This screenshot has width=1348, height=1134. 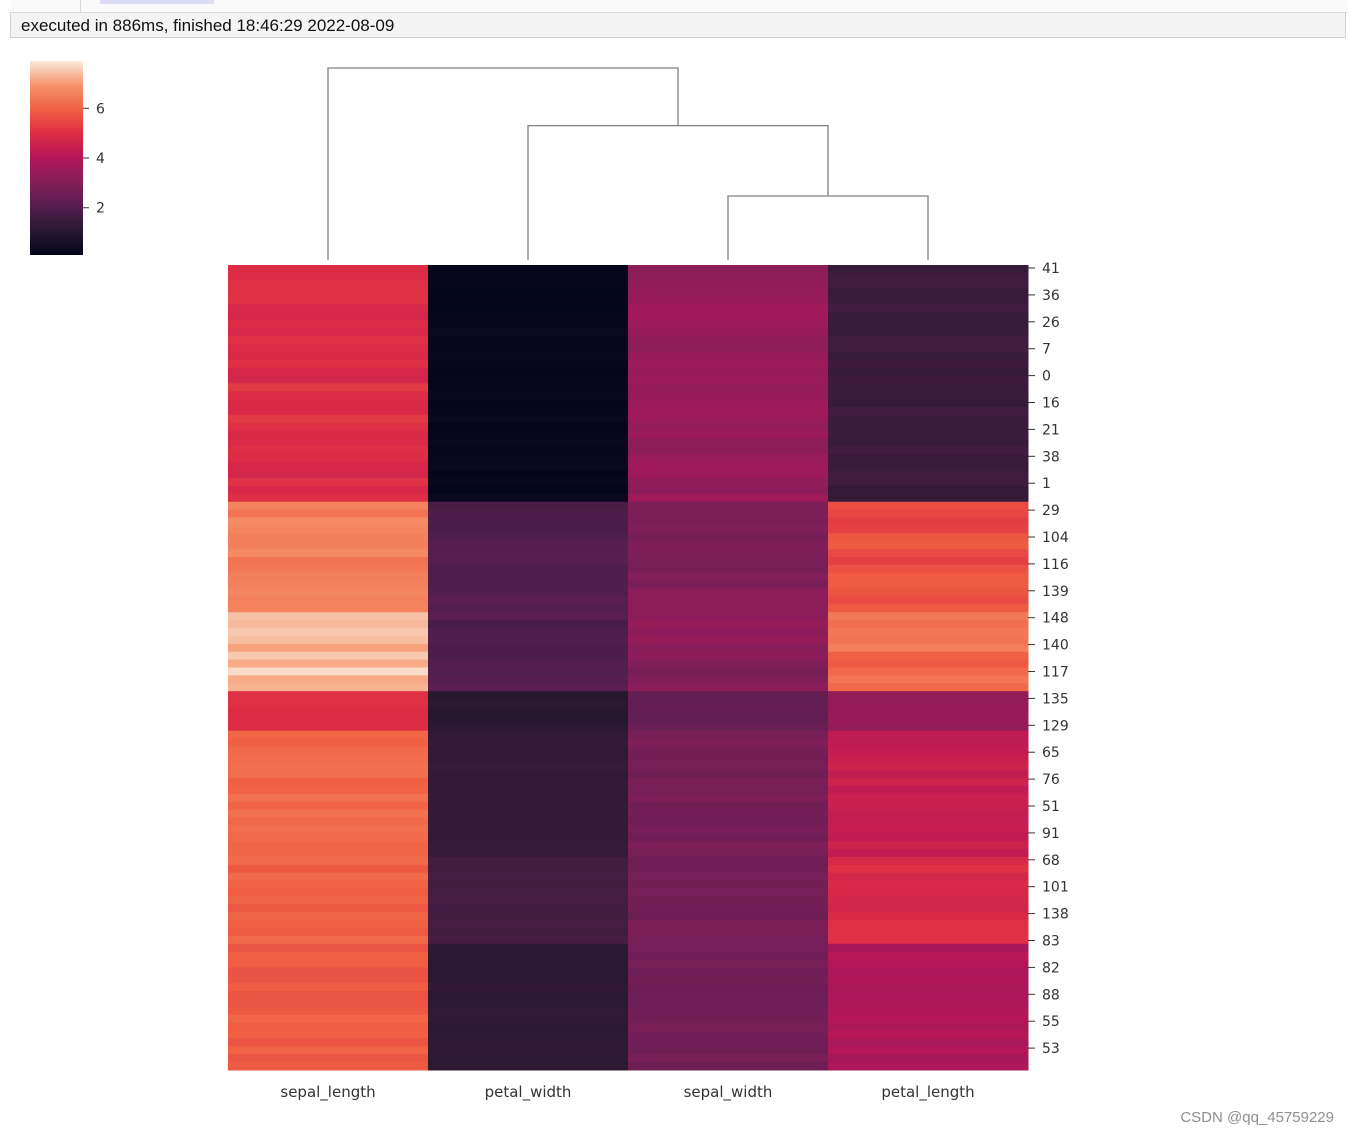 I want to click on row-tick-label: 7, so click(x=1046, y=350).